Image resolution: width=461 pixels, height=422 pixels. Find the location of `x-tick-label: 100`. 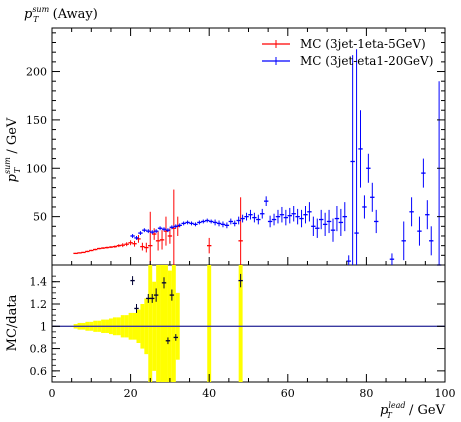

x-tick-label: 100 is located at coordinates (445, 393).